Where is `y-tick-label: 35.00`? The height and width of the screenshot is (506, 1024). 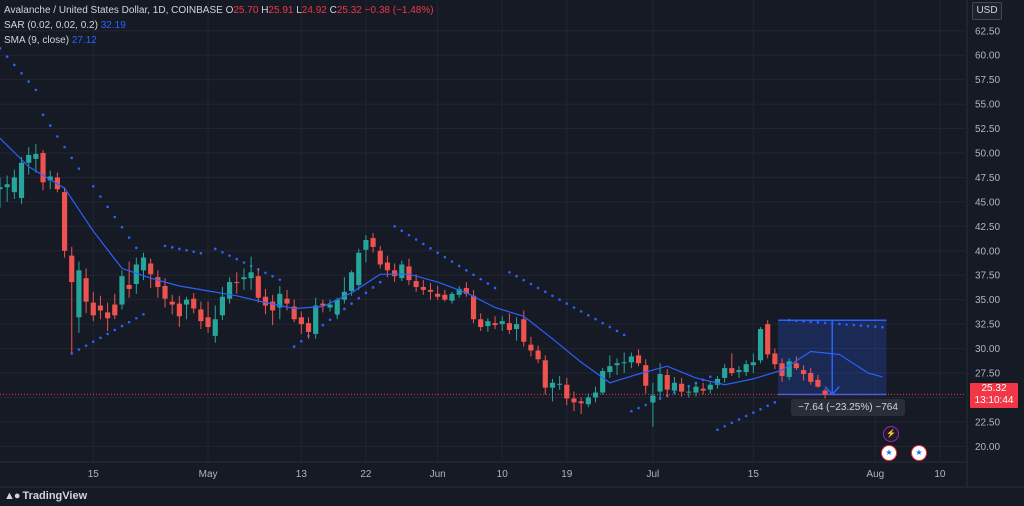
y-tick-label: 35.00 is located at coordinates (987, 300).